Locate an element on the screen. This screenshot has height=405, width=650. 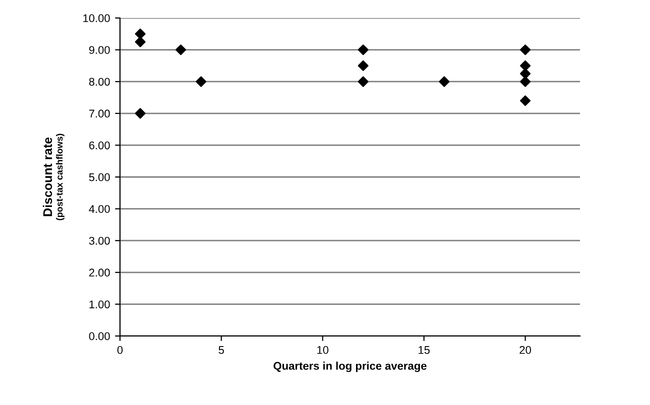
x-tick-label: 10 is located at coordinates (322, 350).